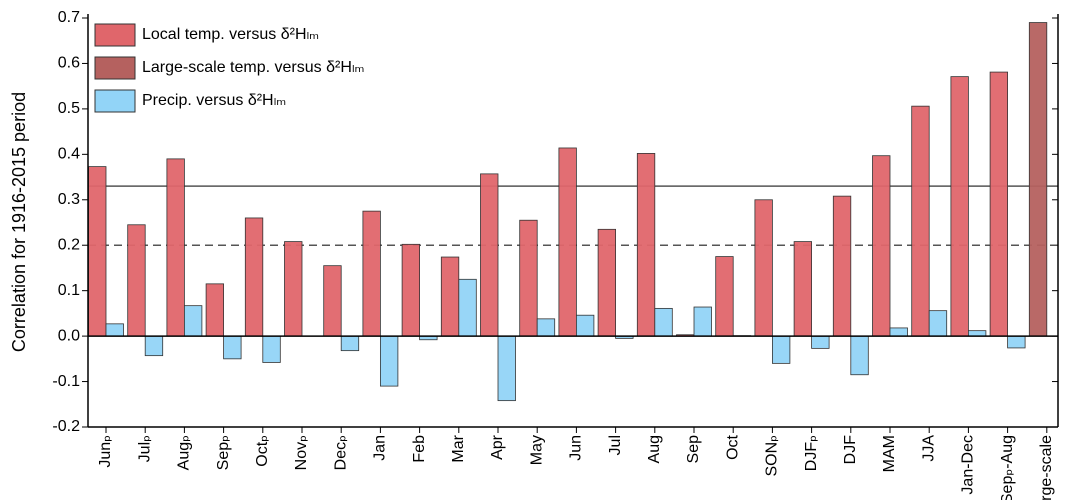  Describe the element at coordinates (654, 449) in the screenshot. I see `x-tick-label: Aug` at that location.